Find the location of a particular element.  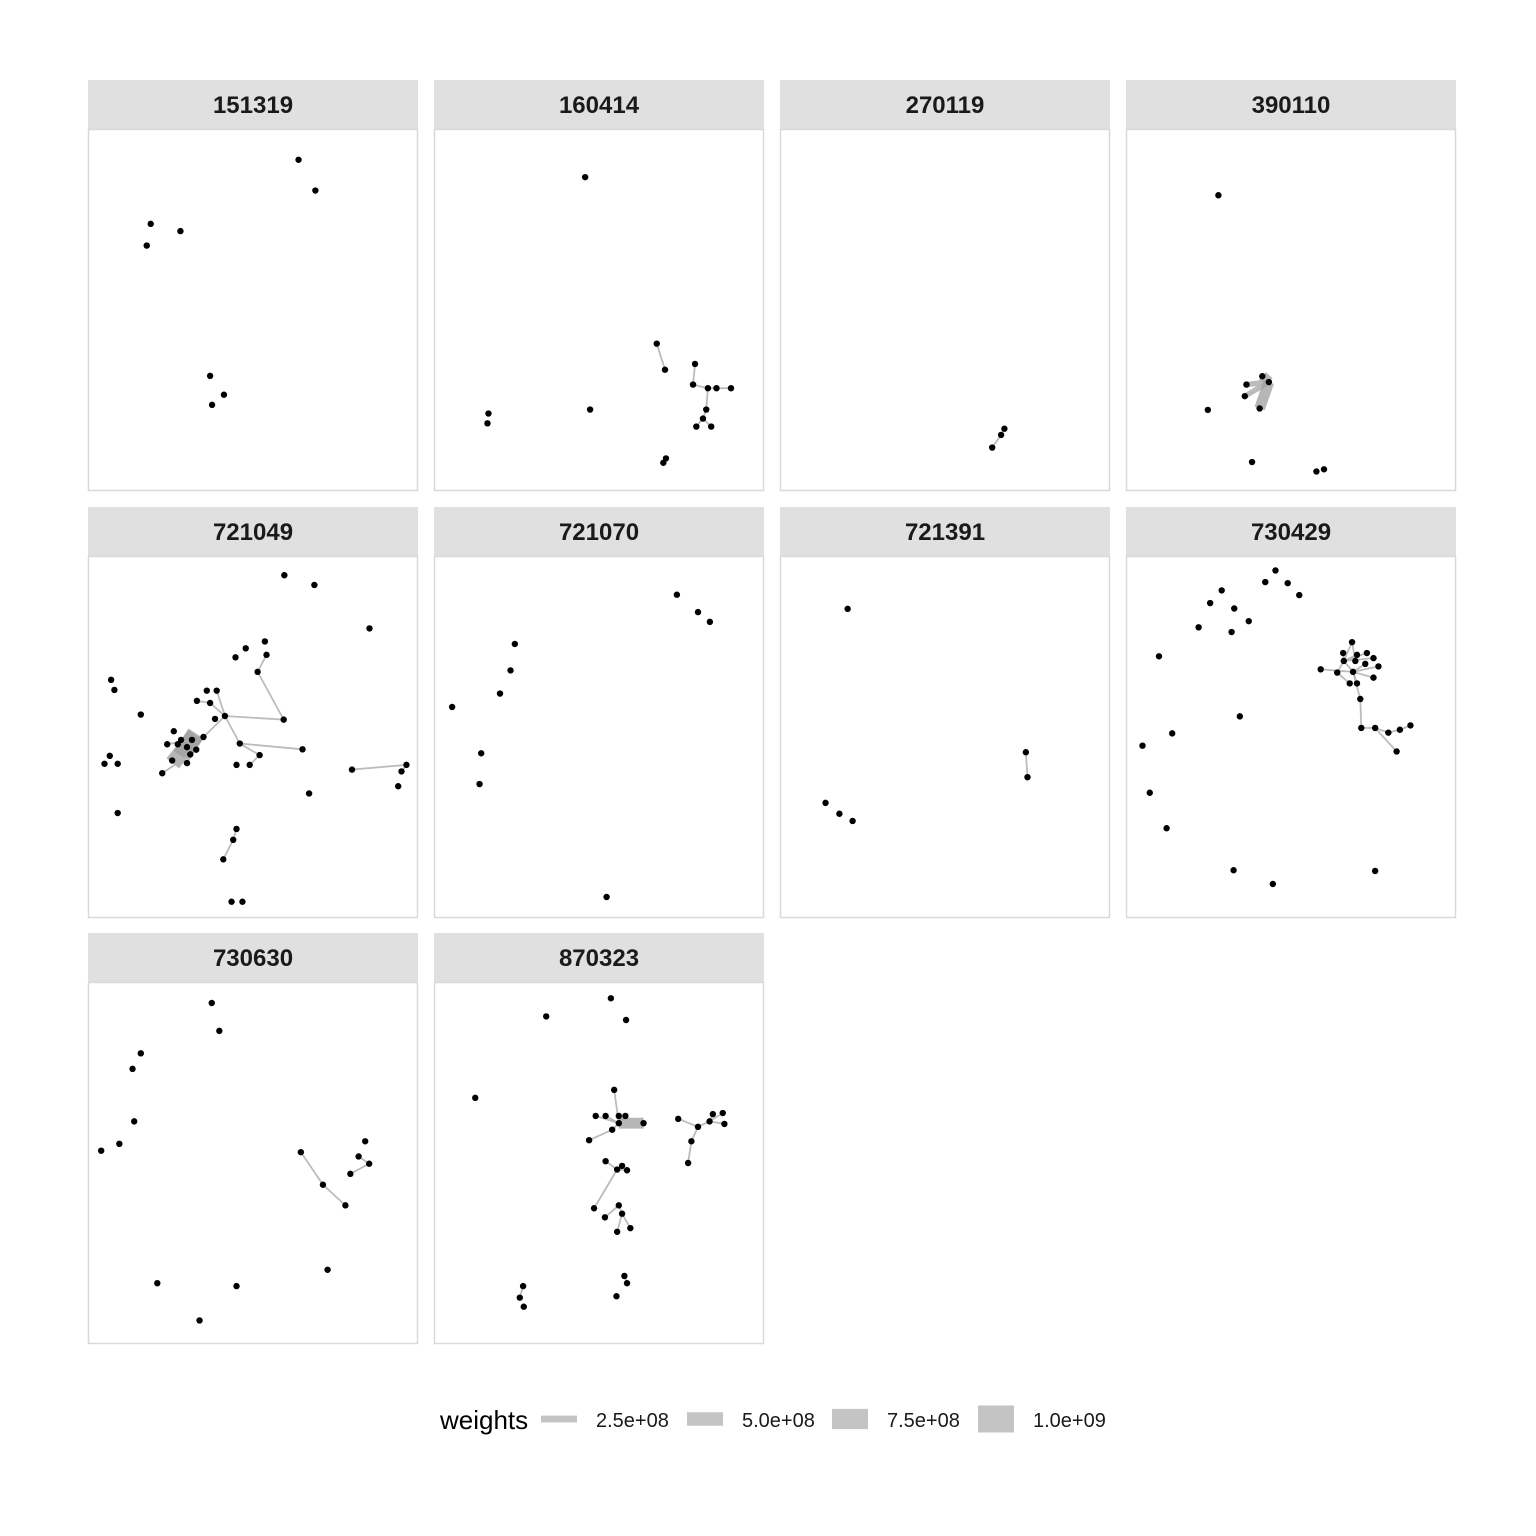

facet-strip-label: 390110 is located at coordinates (1291, 105).